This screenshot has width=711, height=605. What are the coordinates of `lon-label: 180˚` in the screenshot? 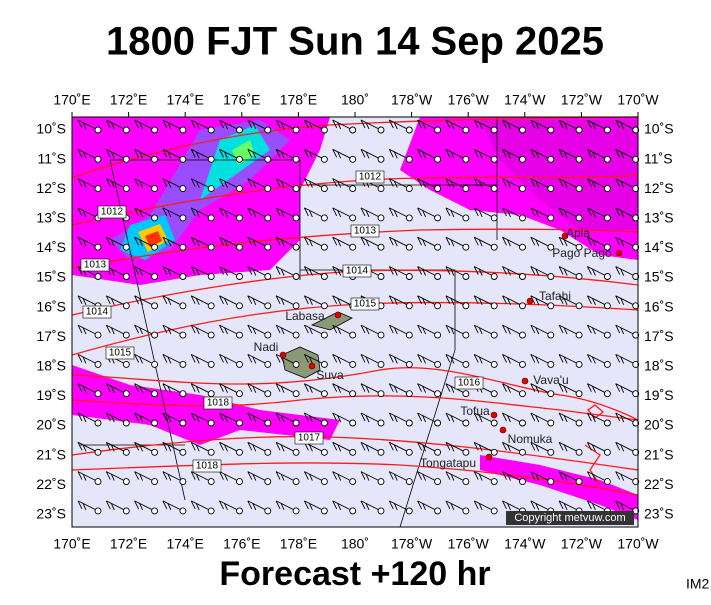 It's located at (355, 544).